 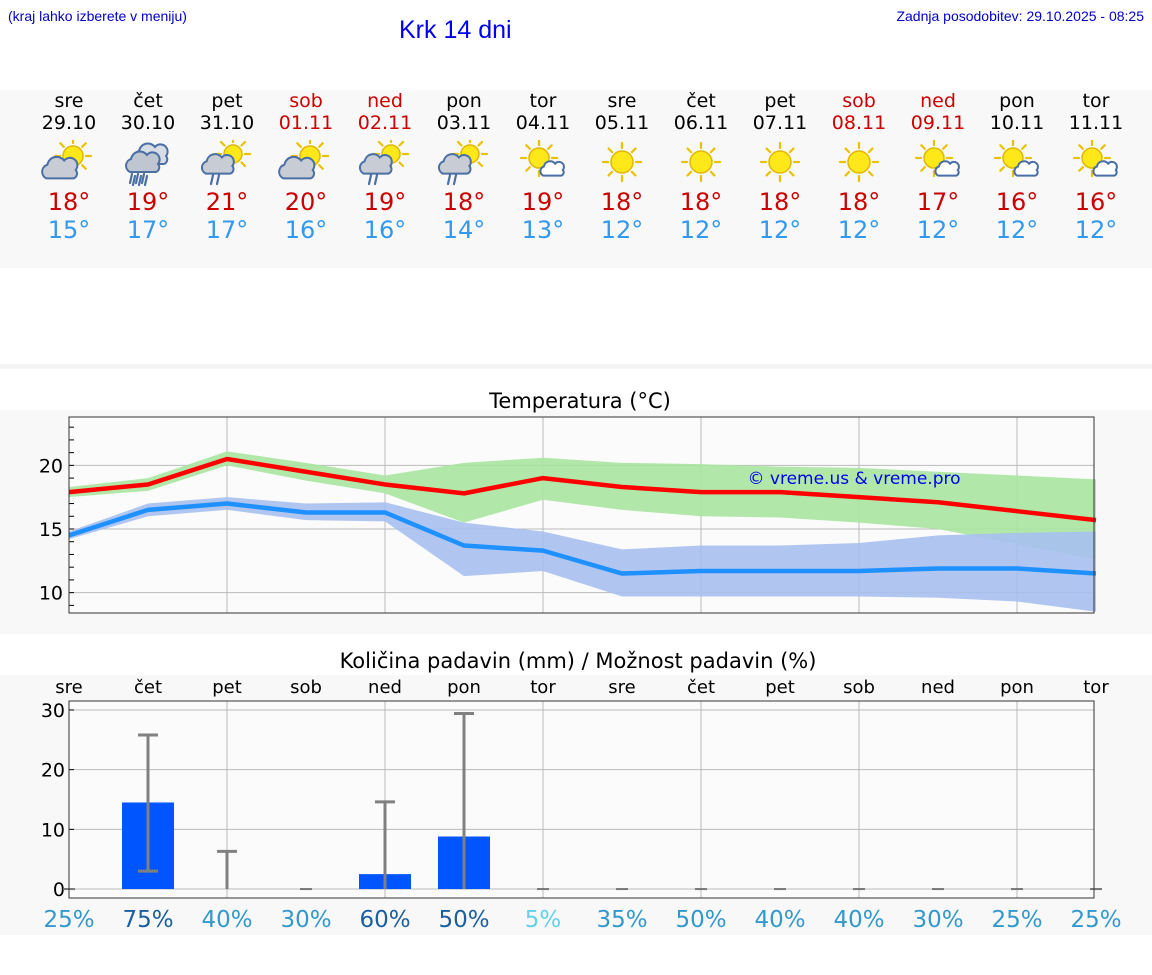 I want to click on day-column: sob 01.11 20° 16°, so click(x=306, y=167).